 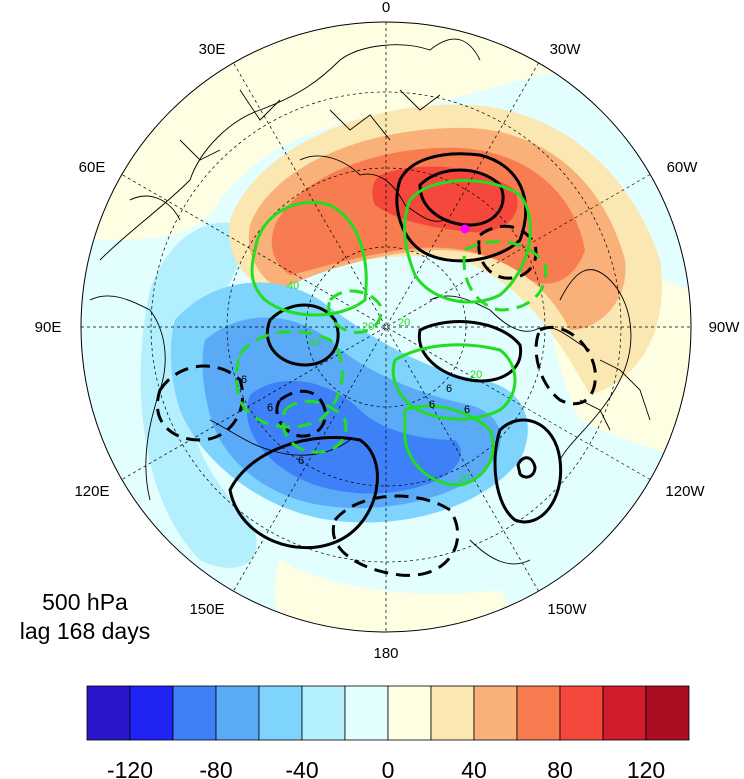 What do you see at coordinates (85, 602) in the screenshot?
I see `caption-level: 500 hPa` at bounding box center [85, 602].